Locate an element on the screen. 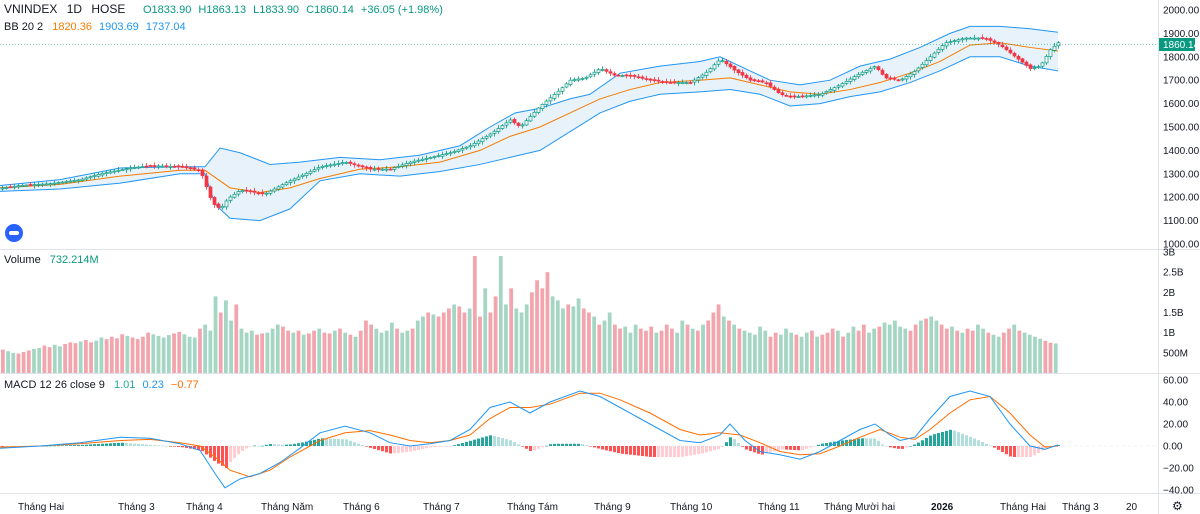  bb-lower-value: 1737.04 is located at coordinates (166, 27).